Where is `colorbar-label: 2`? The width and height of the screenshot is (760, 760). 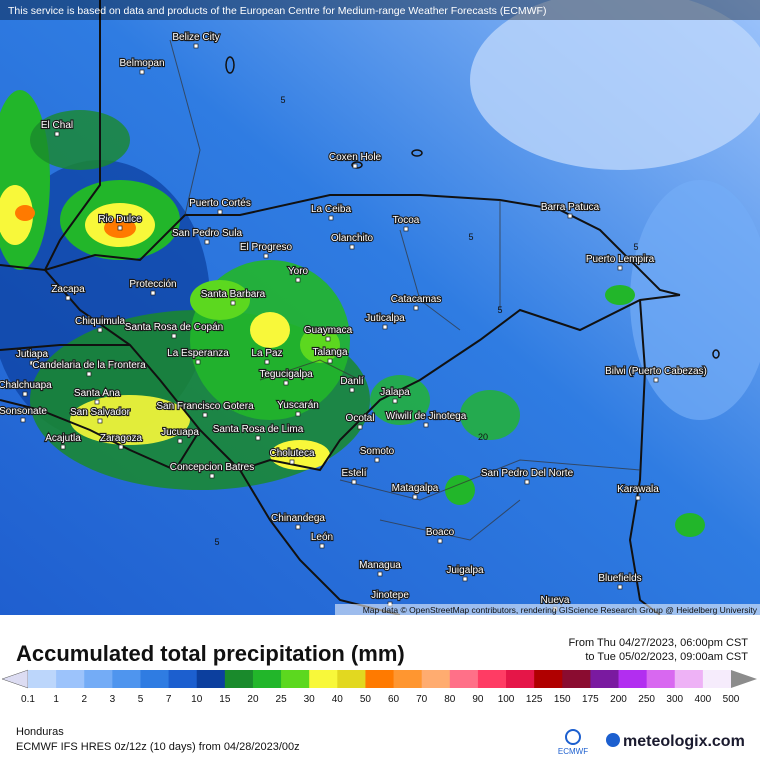 colorbar-label: 2 is located at coordinates (84, 699).